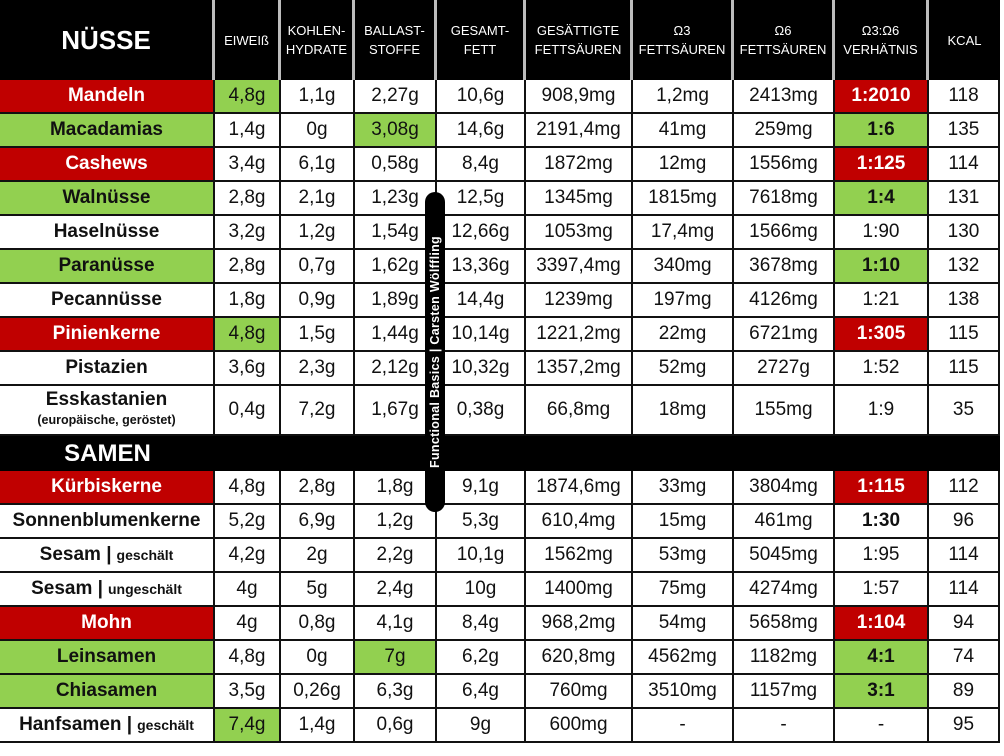 The height and width of the screenshot is (756, 1004). I want to click on value-cell: 2,27g, so click(396, 97).